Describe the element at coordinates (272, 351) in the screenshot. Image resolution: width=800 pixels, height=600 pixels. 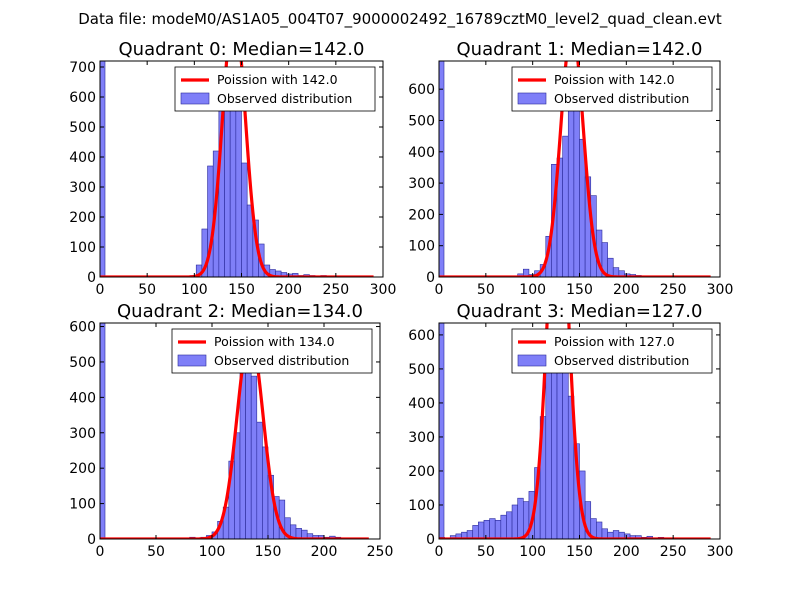
I see `legend: Poission with 134.0 Observed distribution` at that location.